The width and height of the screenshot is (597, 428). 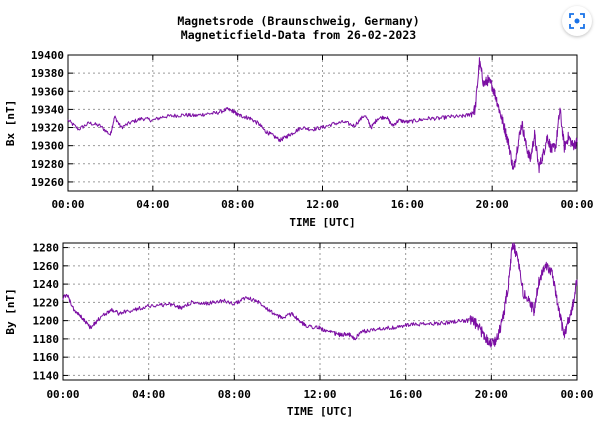 What do you see at coordinates (46, 302) in the screenshot?
I see `y-tick-label: 1220` at bounding box center [46, 302].